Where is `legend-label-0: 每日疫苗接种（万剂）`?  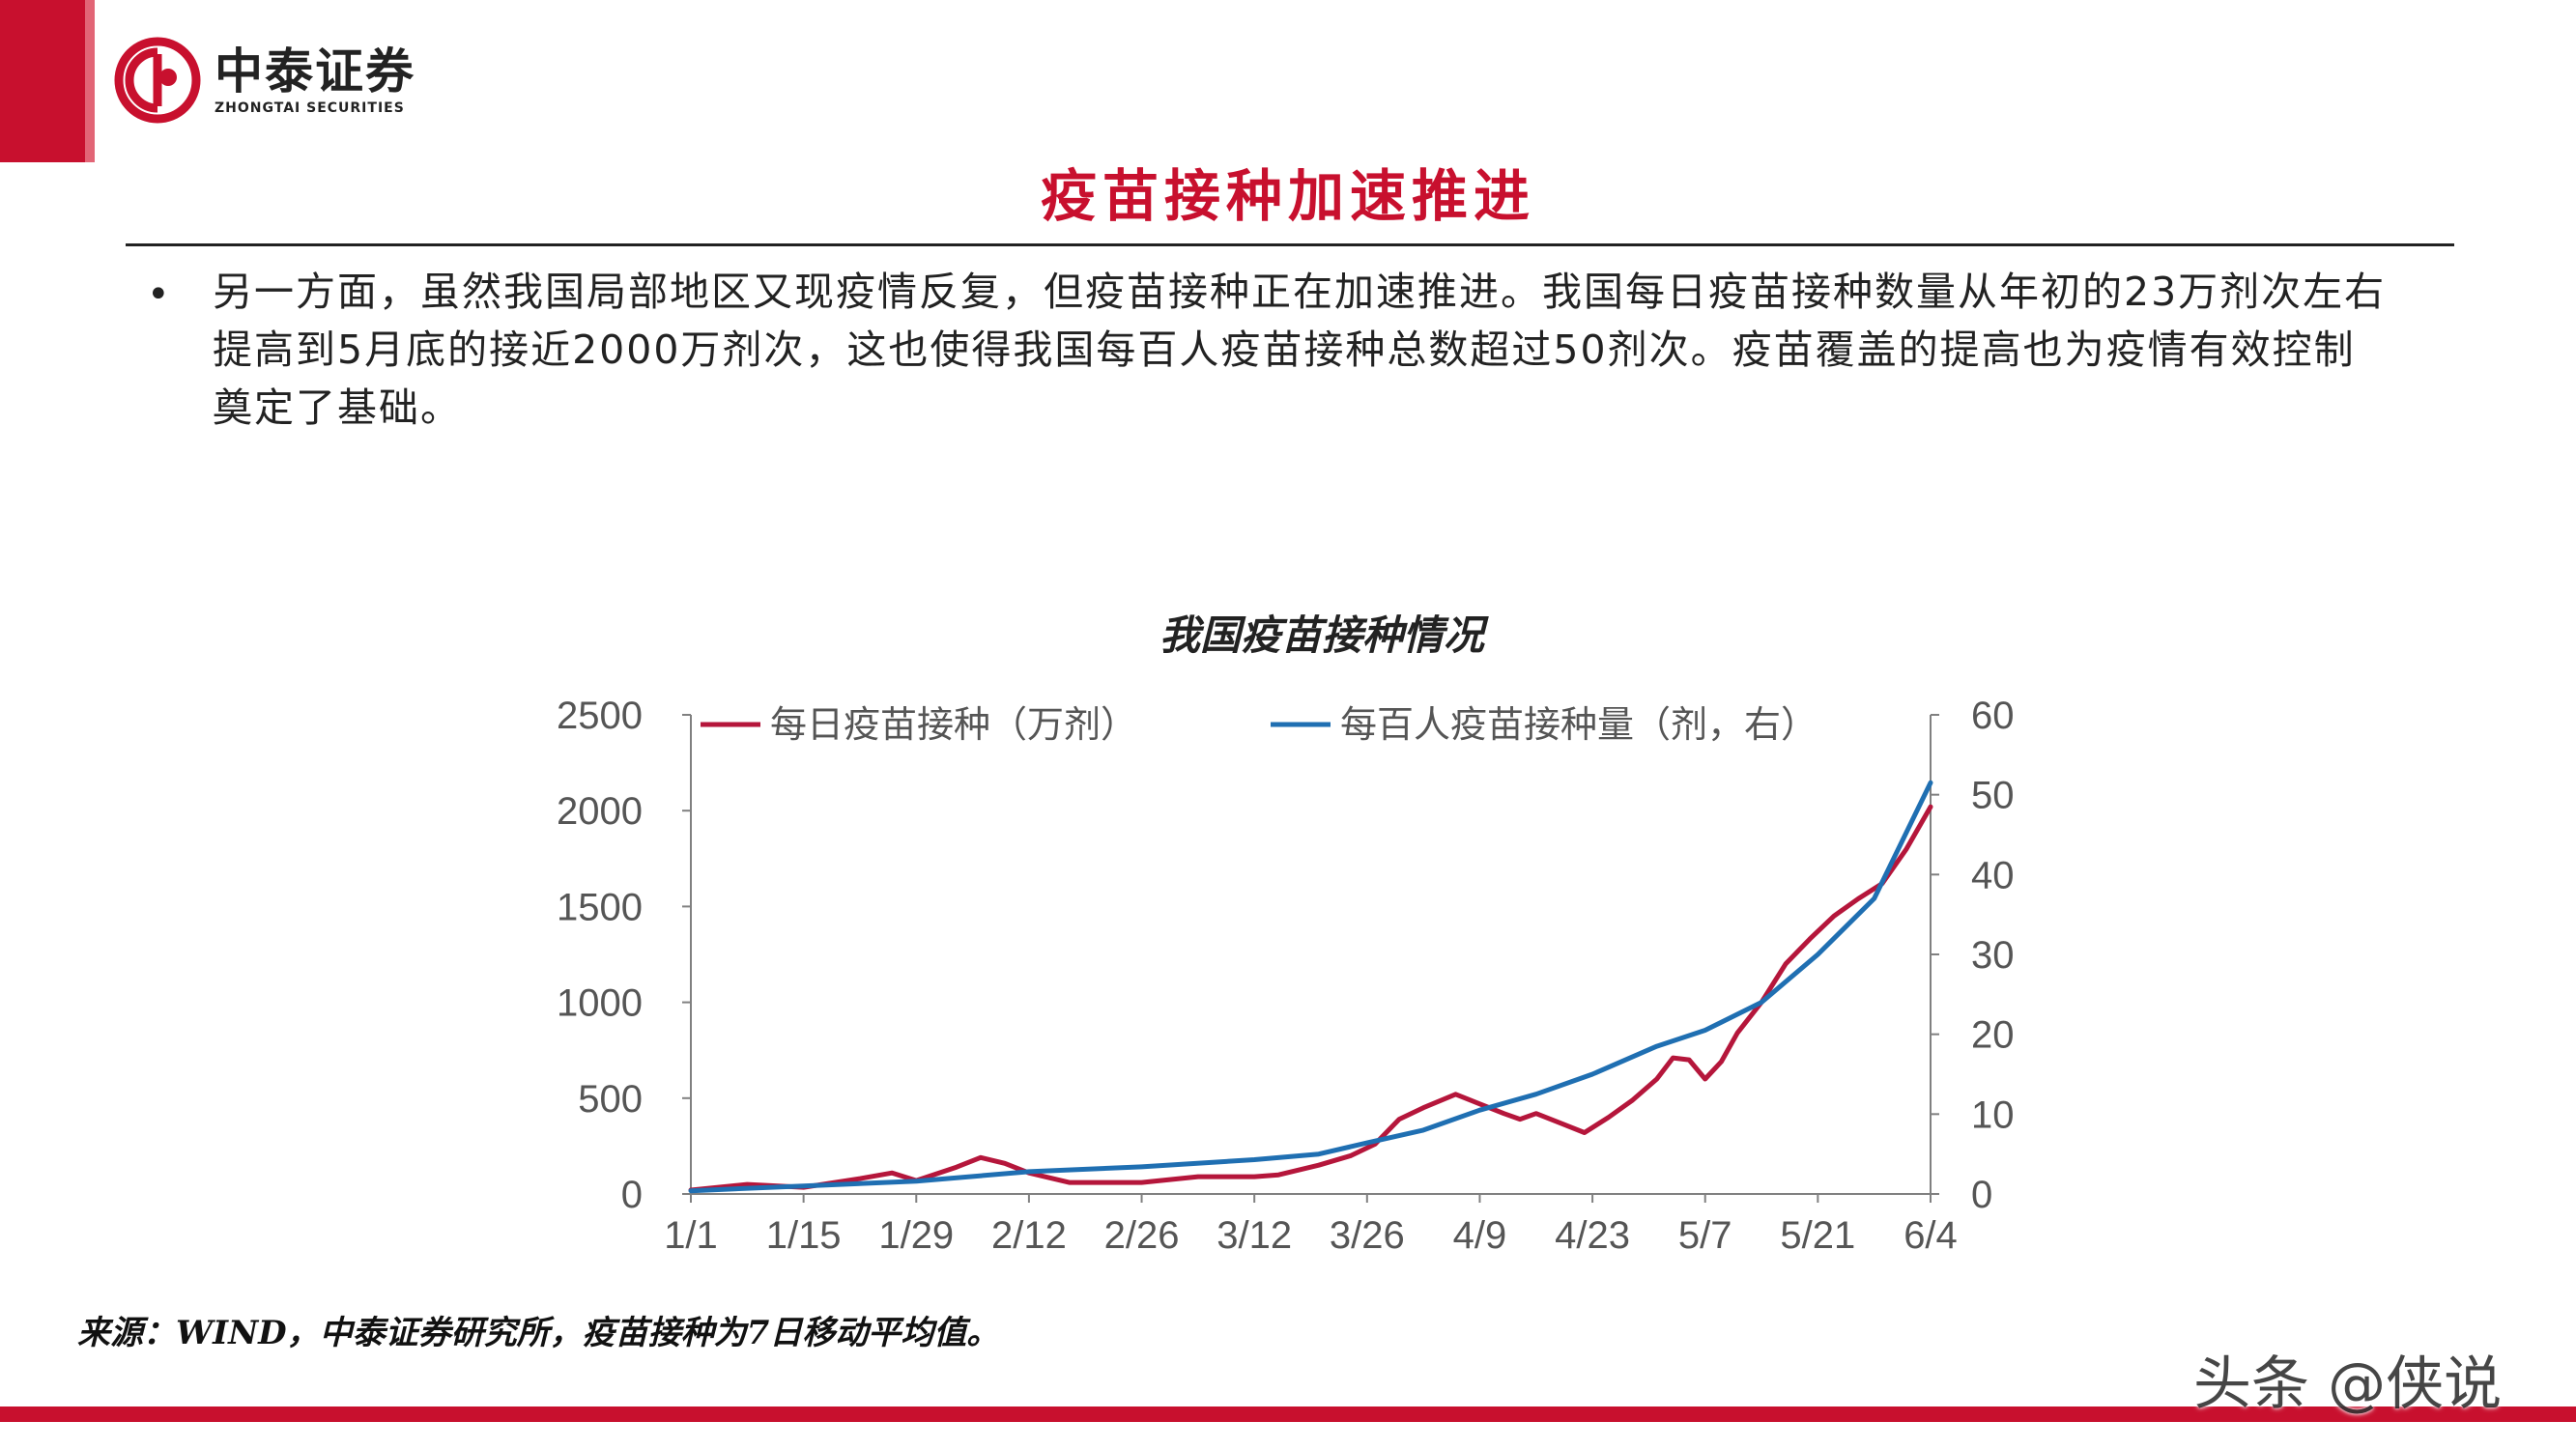
legend-label-0: 每日疫苗接种（万剂） is located at coordinates (954, 724).